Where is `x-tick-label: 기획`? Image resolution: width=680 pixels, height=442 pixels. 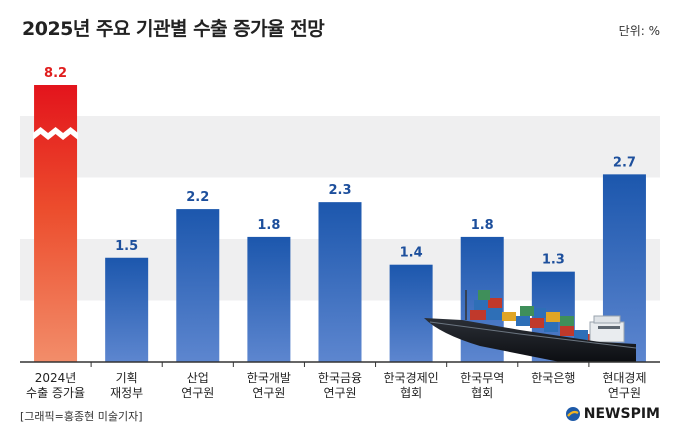 x-tick-label: 기획 is located at coordinates (127, 378).